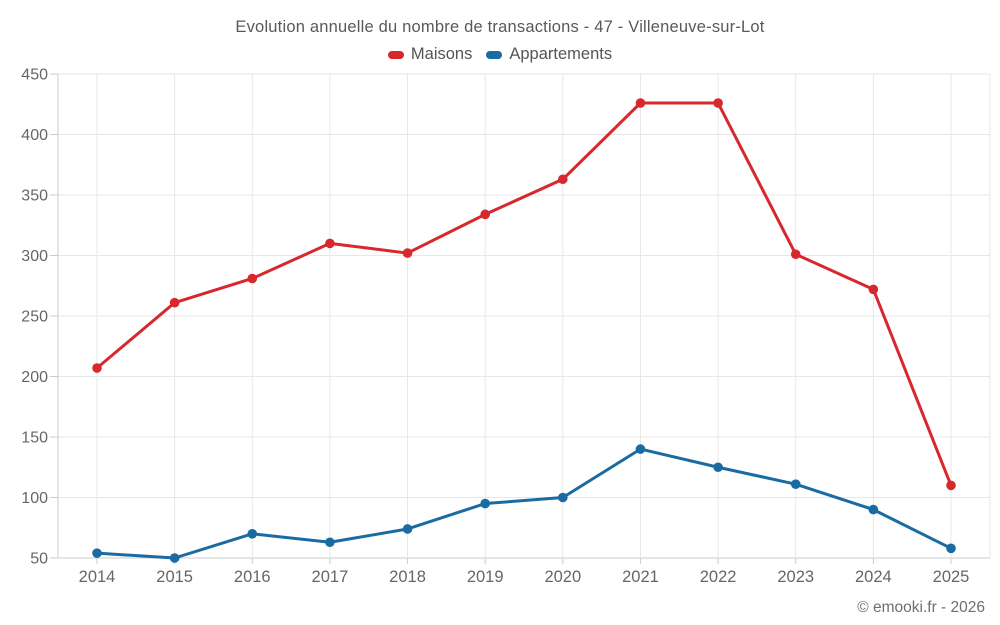 The height and width of the screenshot is (625, 1000). Describe the element at coordinates (252, 534) in the screenshot. I see `data-point-appartements-2016` at that location.